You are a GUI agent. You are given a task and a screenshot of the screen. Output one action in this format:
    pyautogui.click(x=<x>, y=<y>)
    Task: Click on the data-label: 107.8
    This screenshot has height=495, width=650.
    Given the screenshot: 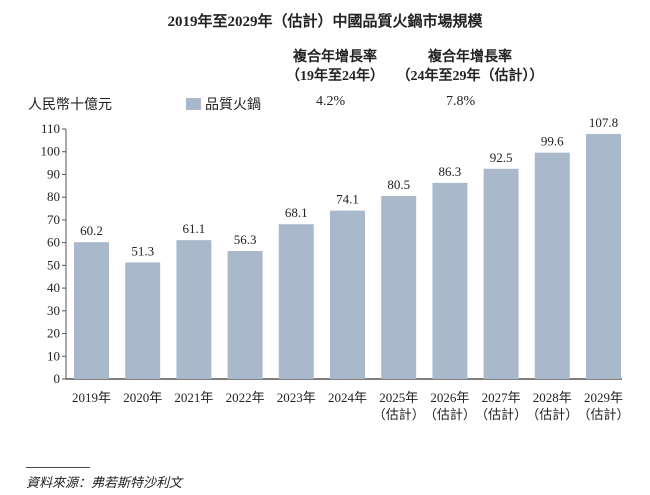 What is the action you would take?
    pyautogui.click(x=603, y=122)
    